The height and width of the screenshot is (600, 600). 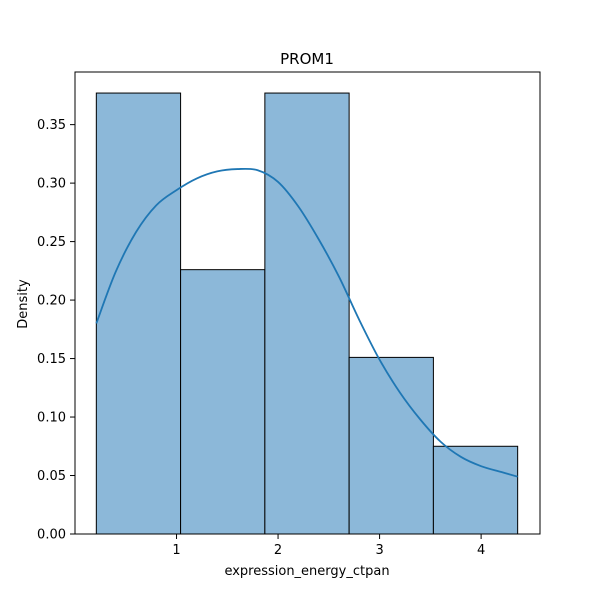 I want to click on y-tick-label: 0.25, so click(x=51, y=242).